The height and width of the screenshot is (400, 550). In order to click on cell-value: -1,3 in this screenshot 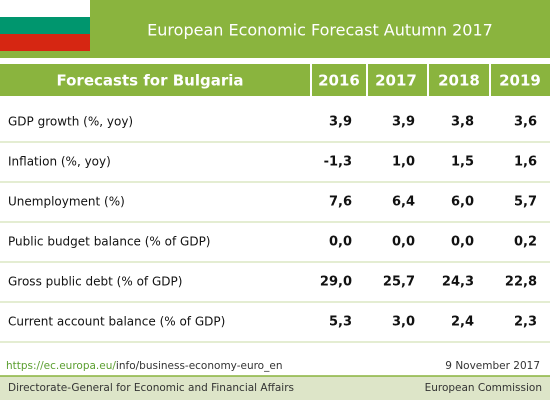, I will do `click(338, 162)`.